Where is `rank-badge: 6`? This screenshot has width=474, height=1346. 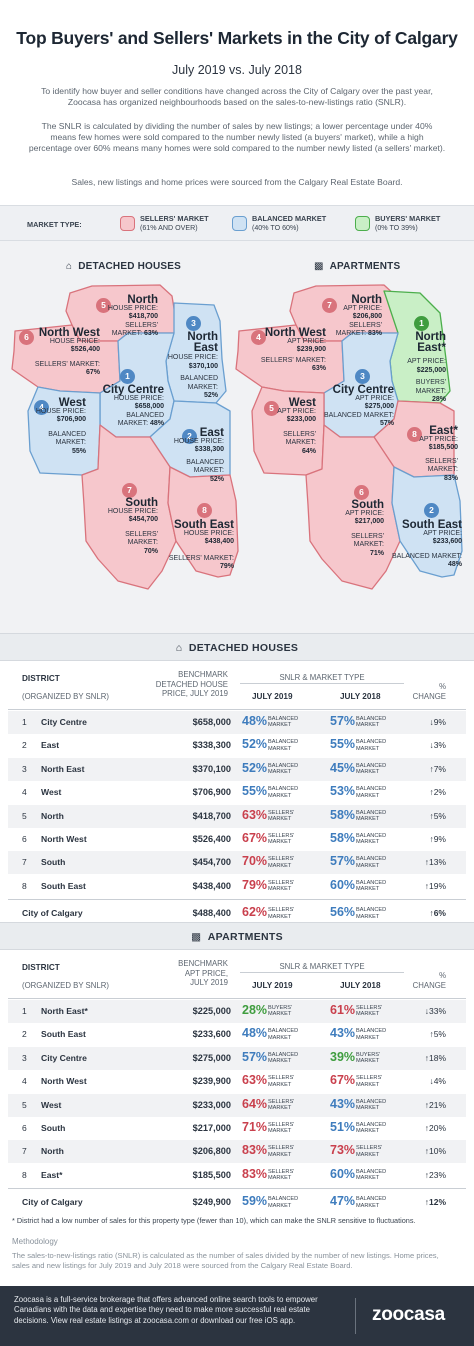
rank-badge: 6 is located at coordinates (361, 492).